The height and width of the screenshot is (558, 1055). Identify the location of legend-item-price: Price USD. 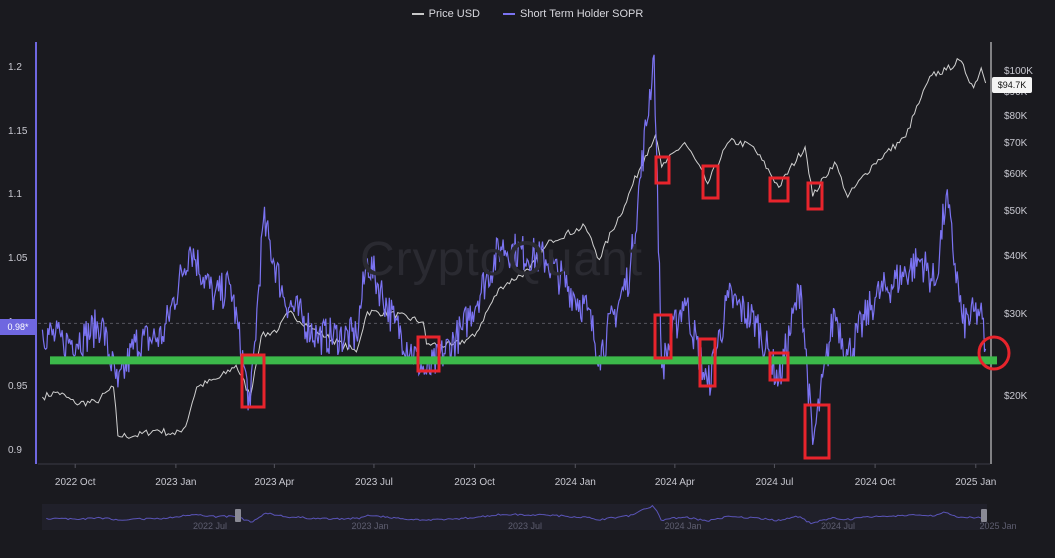
(445, 14).